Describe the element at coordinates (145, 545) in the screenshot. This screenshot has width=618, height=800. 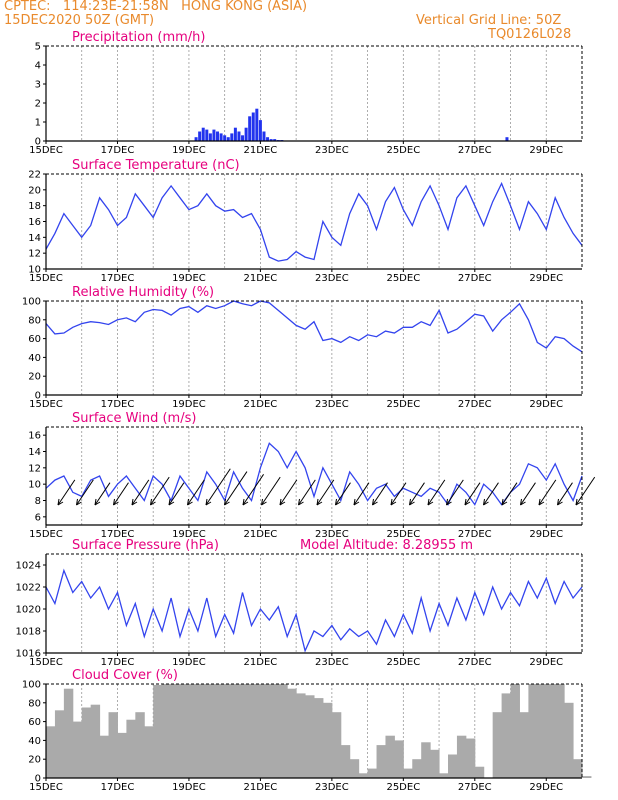
I see `panel-title: Surface Pressure (hPa)` at that location.